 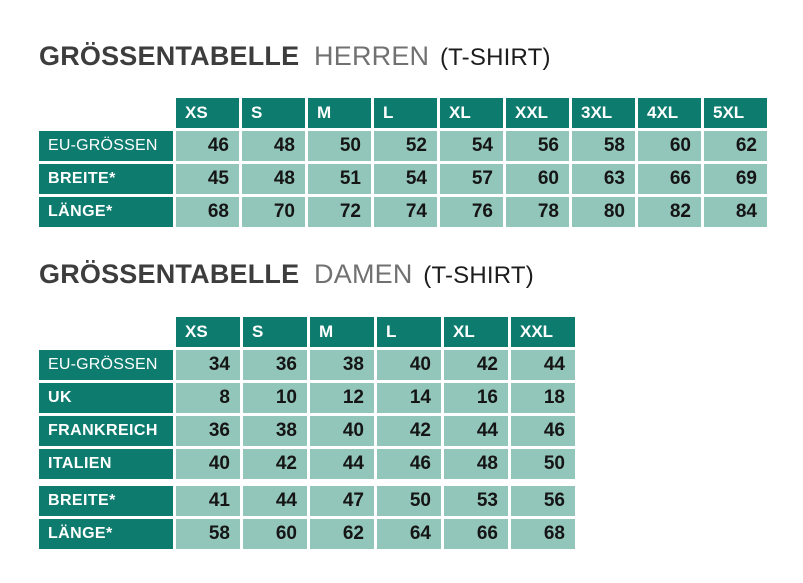 What do you see at coordinates (603, 113) in the screenshot?
I see `column-header: 3XL` at bounding box center [603, 113].